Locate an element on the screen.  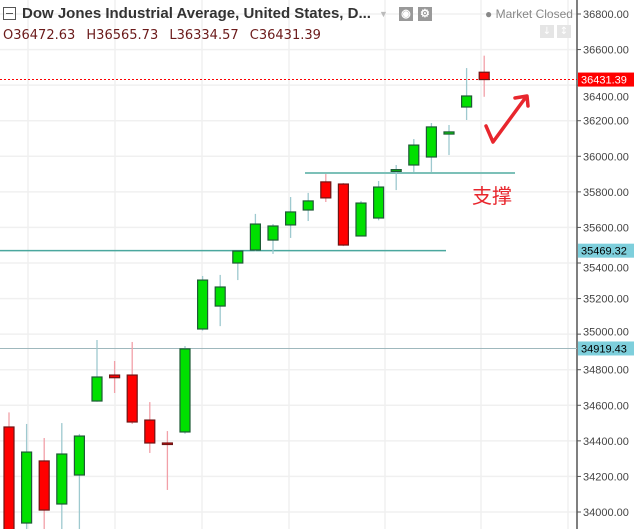
eye-icon: ◉ is located at coordinates (405, 13).